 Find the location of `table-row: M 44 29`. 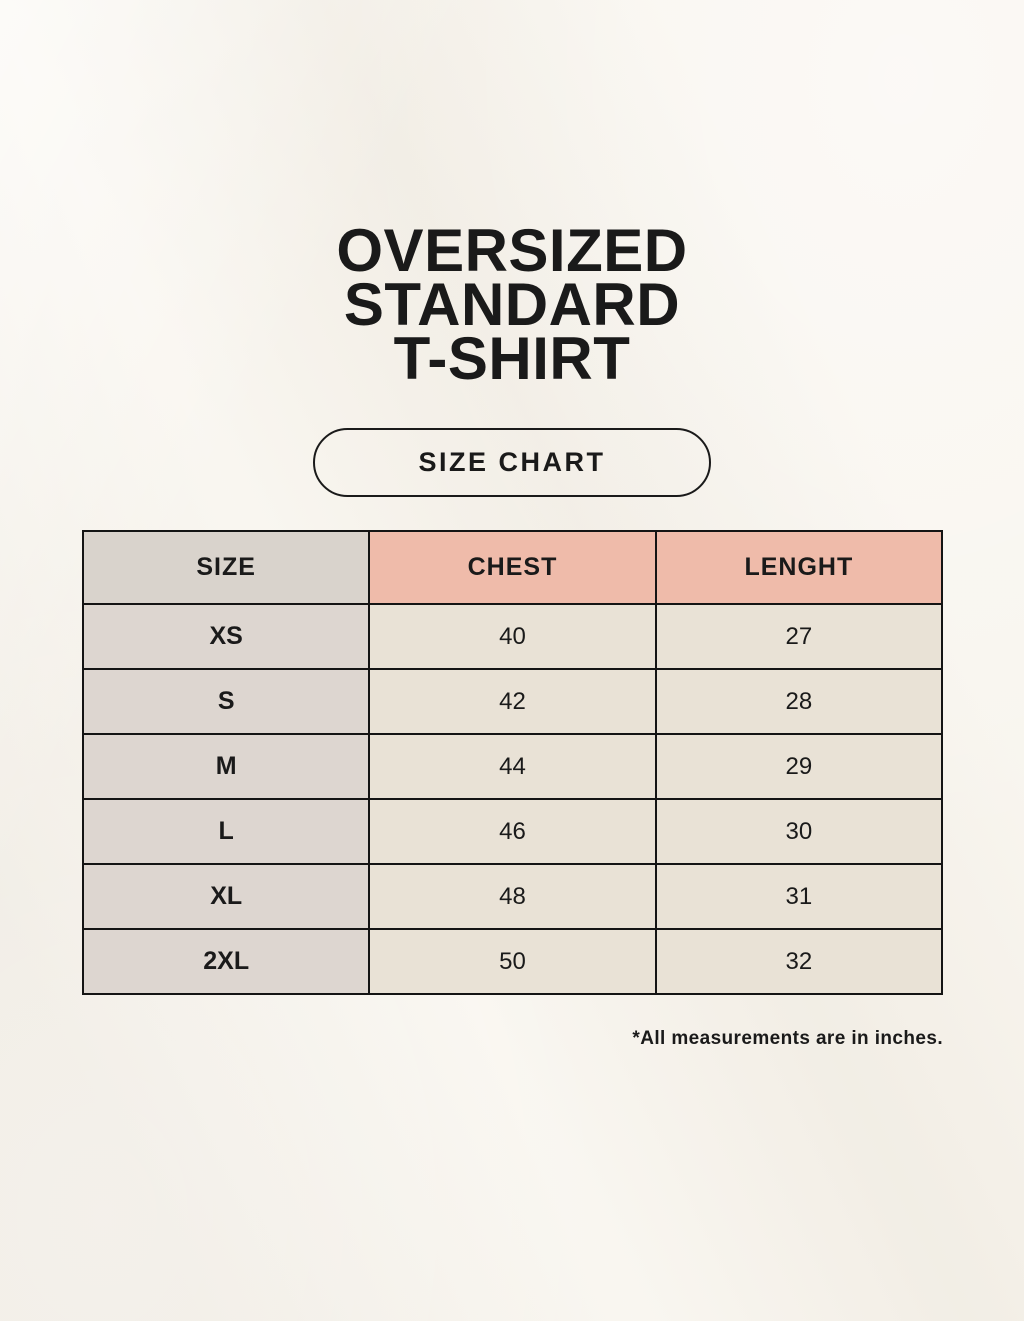

table-row: M 44 29 is located at coordinates (512, 766).